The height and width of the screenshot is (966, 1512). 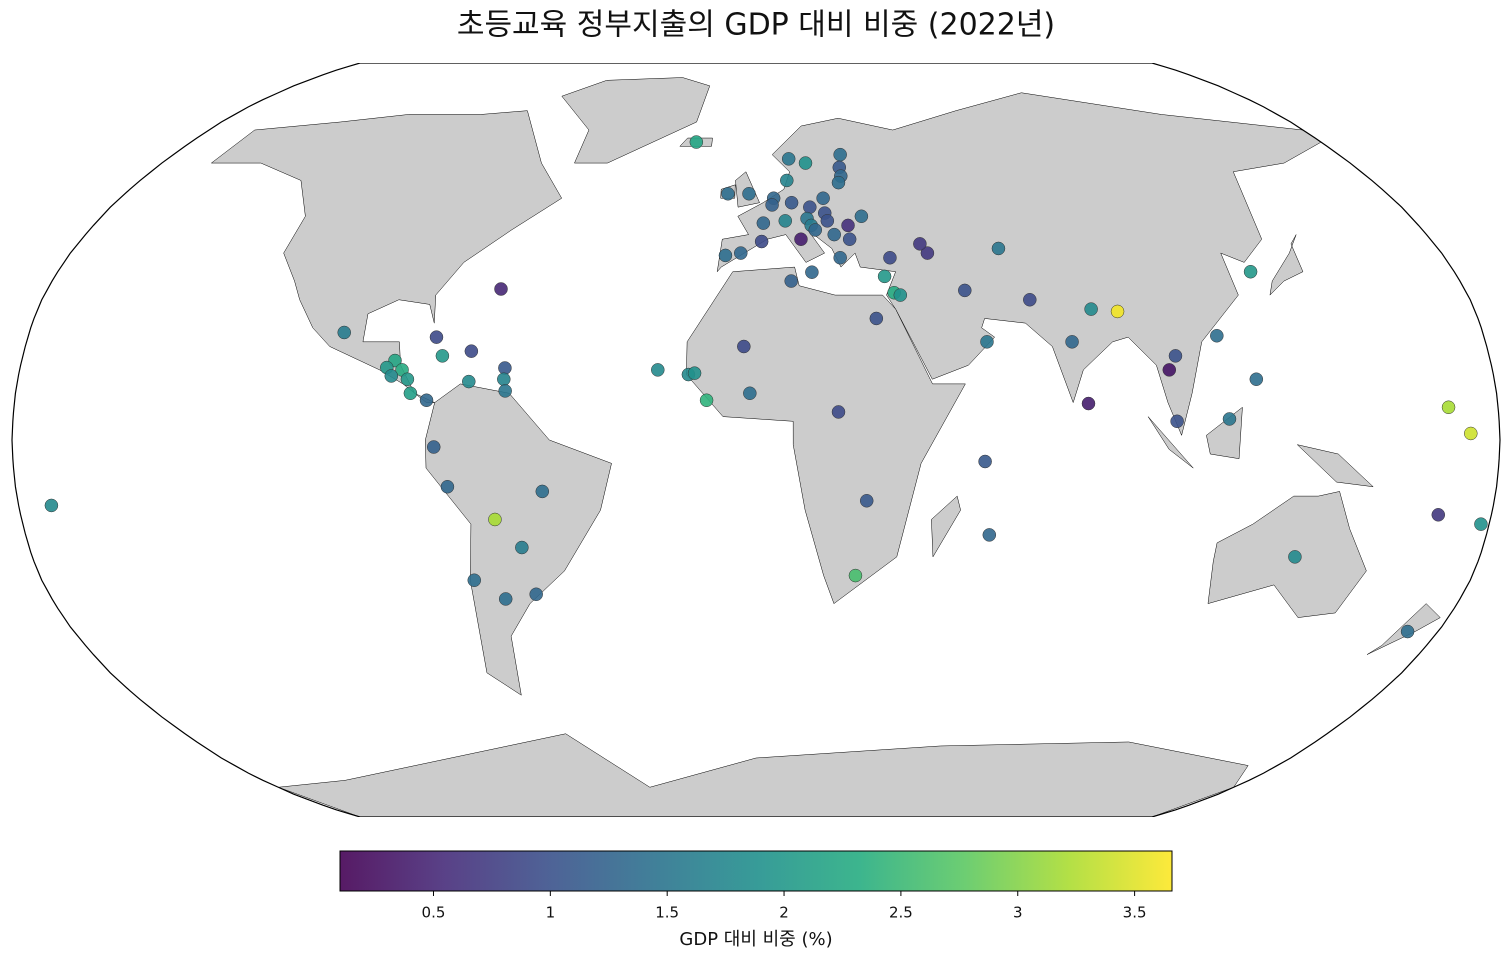 What do you see at coordinates (667, 913) in the screenshot?
I see `colorbar-tick-label: 1.5` at bounding box center [667, 913].